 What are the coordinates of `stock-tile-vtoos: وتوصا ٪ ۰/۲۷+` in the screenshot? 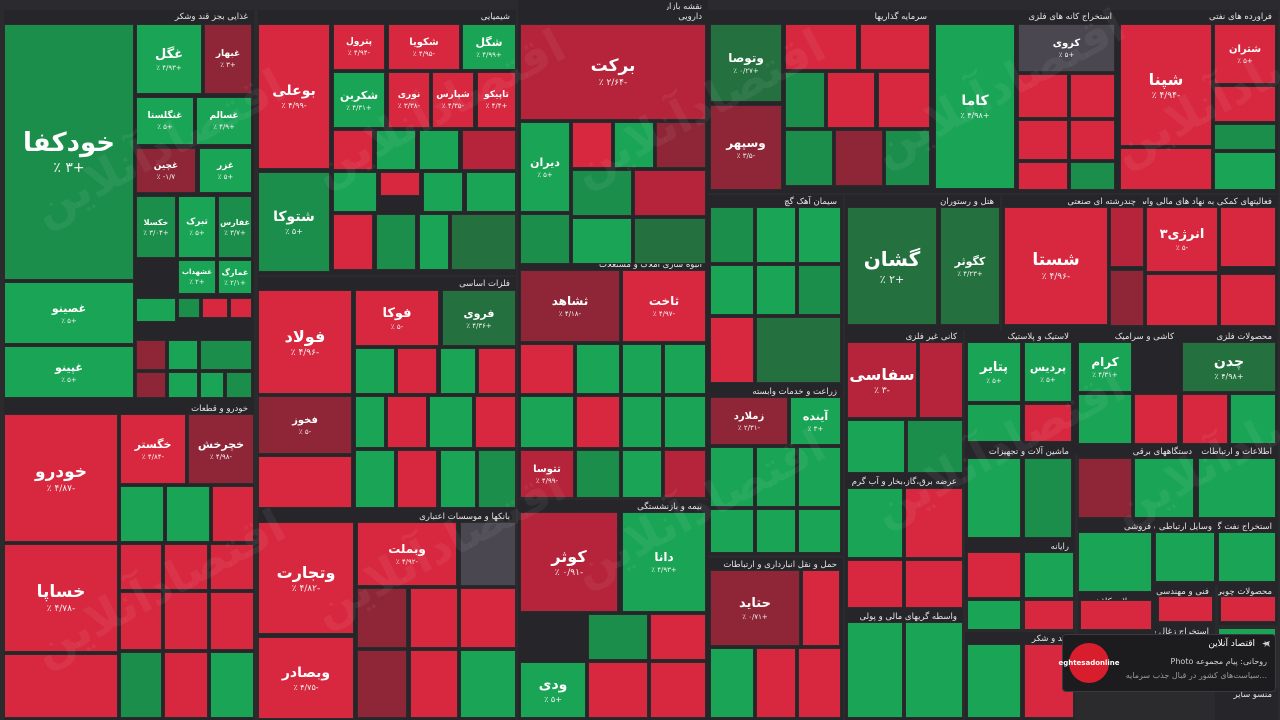 It's located at (746, 63).